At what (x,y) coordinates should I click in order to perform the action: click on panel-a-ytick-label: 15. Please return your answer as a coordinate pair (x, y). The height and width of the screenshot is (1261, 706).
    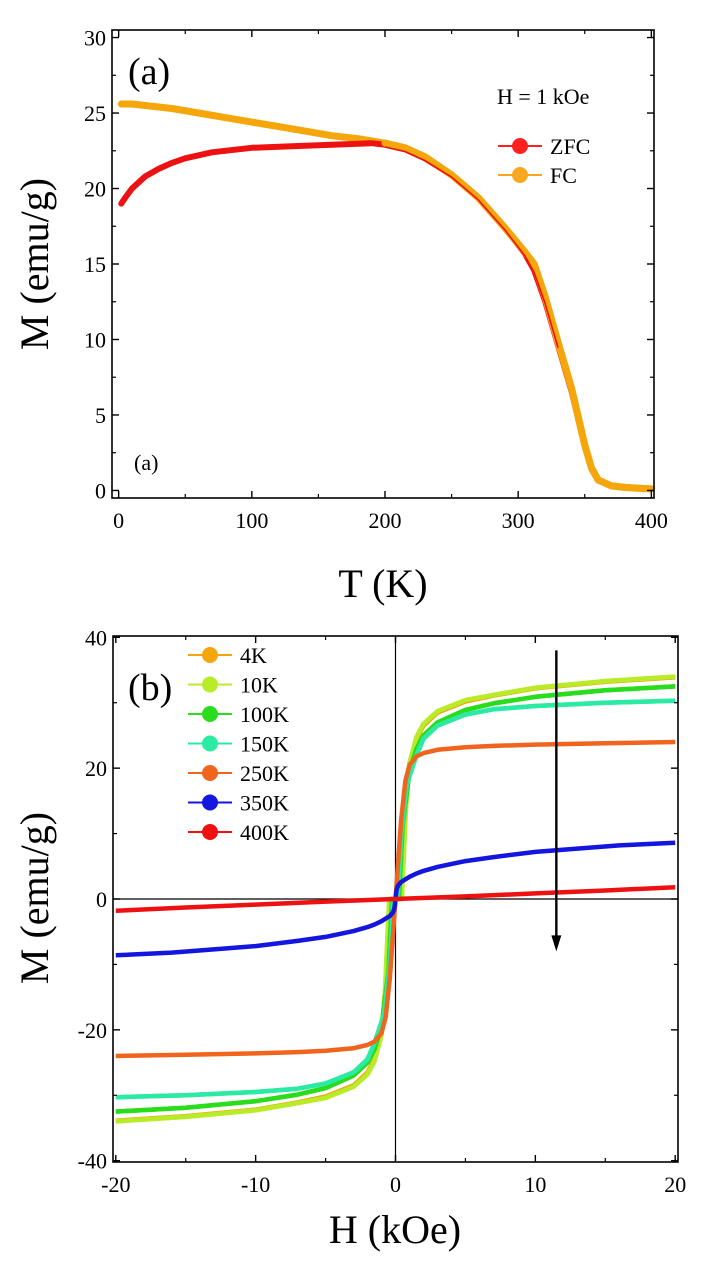
    Looking at the image, I should click on (95, 264).